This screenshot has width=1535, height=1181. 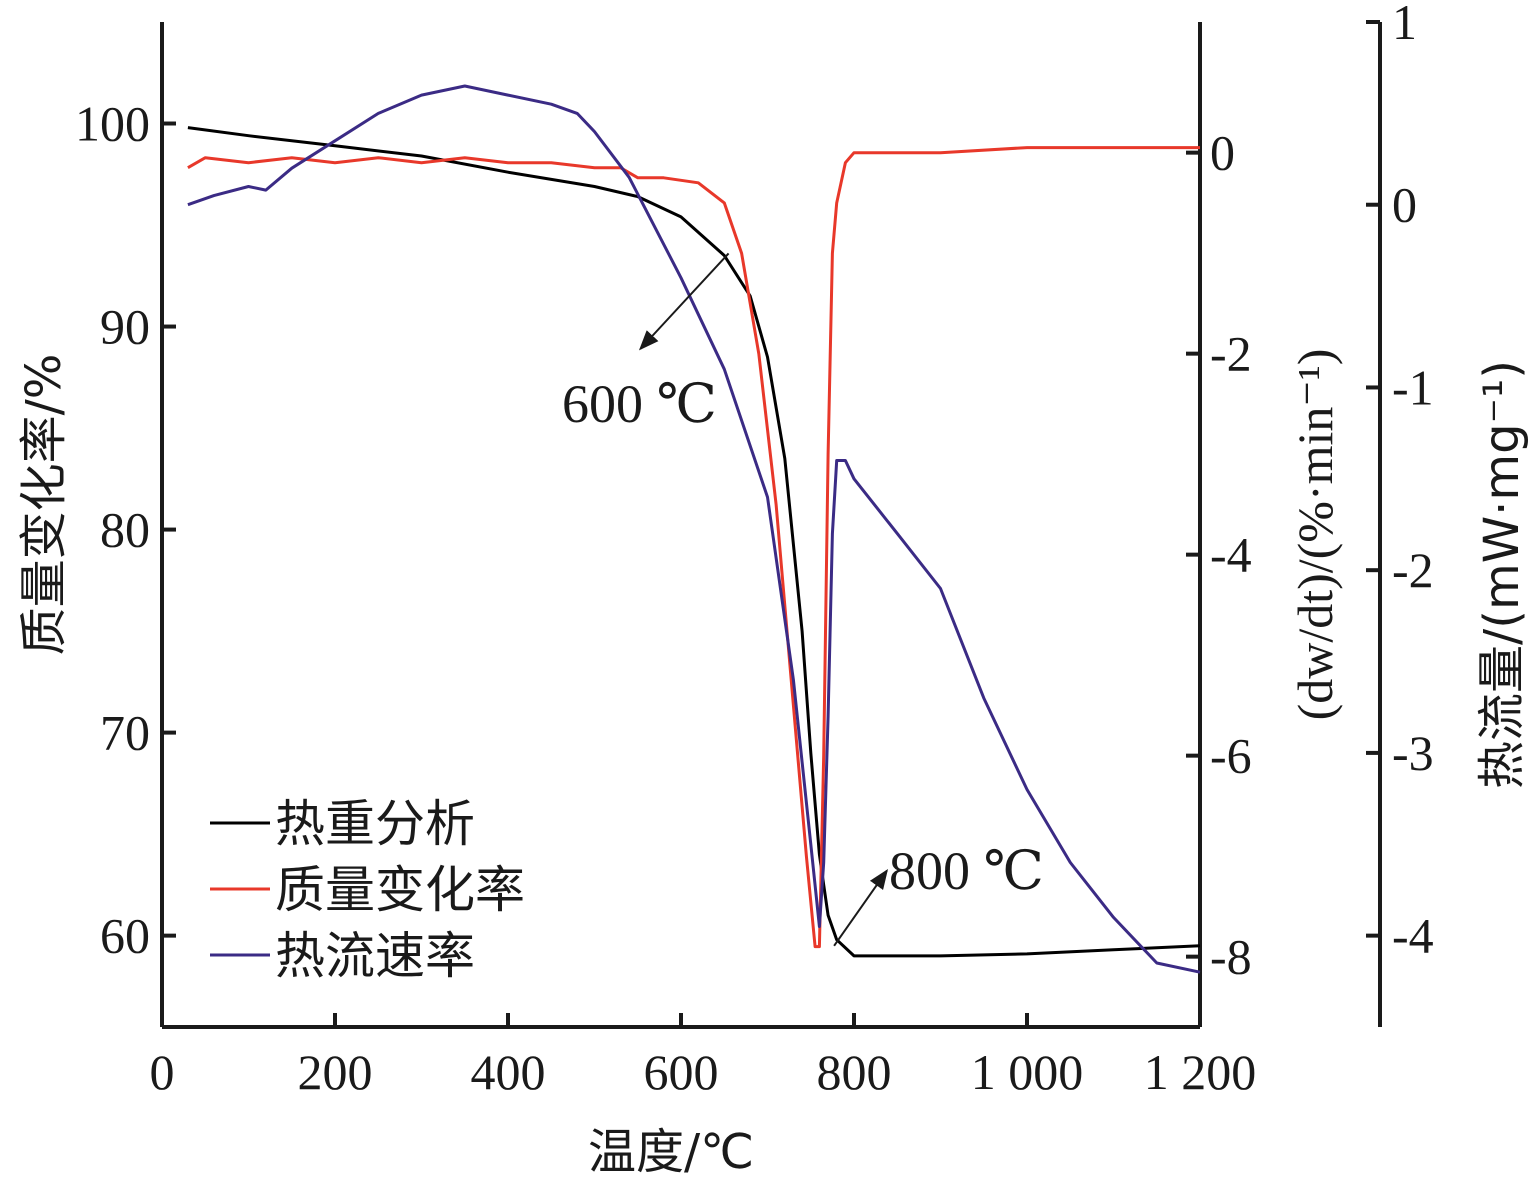 I want to click on x-axis-title: 温度/℃, so click(x=671, y=1152).